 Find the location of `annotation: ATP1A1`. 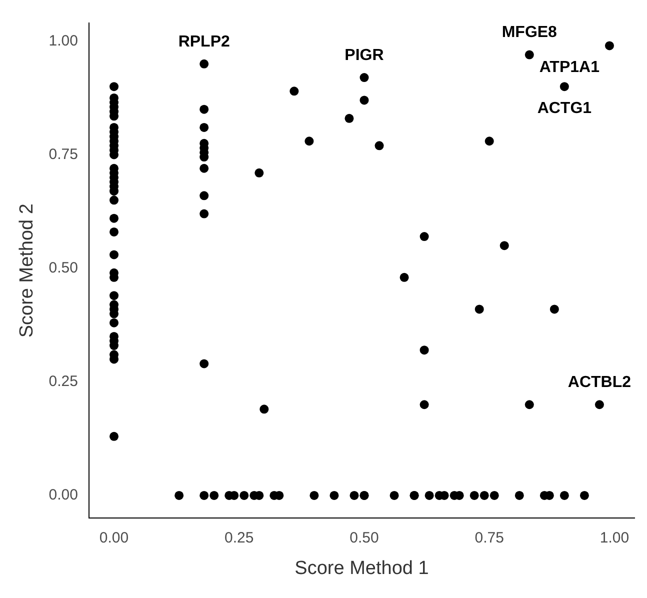

annotation: ATP1A1 is located at coordinates (569, 67).